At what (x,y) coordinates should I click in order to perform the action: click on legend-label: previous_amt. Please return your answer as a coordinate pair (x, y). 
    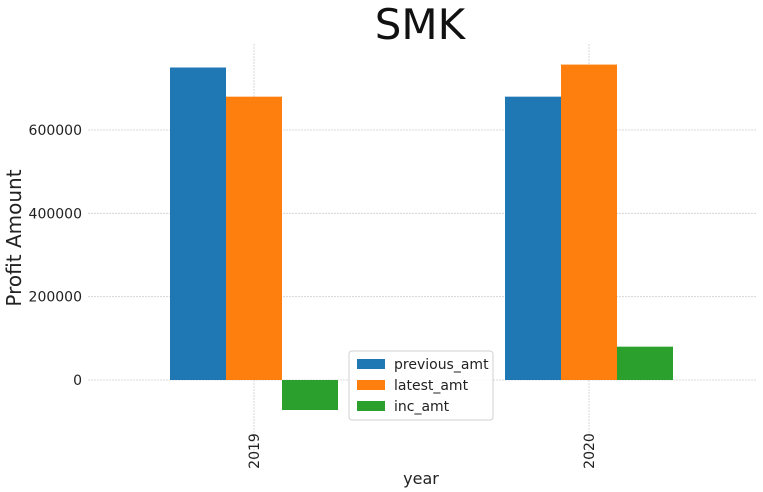
    Looking at the image, I should click on (441, 365).